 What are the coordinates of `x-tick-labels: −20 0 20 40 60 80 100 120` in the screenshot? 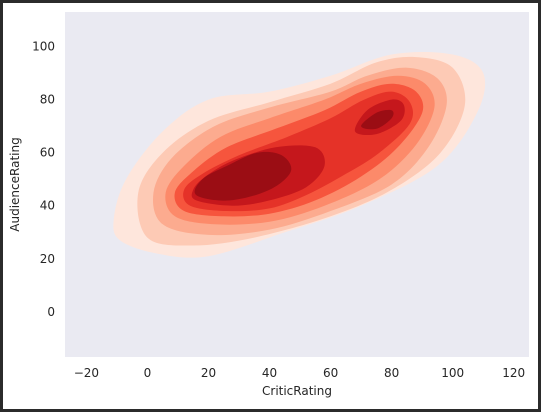 It's located at (299, 373).